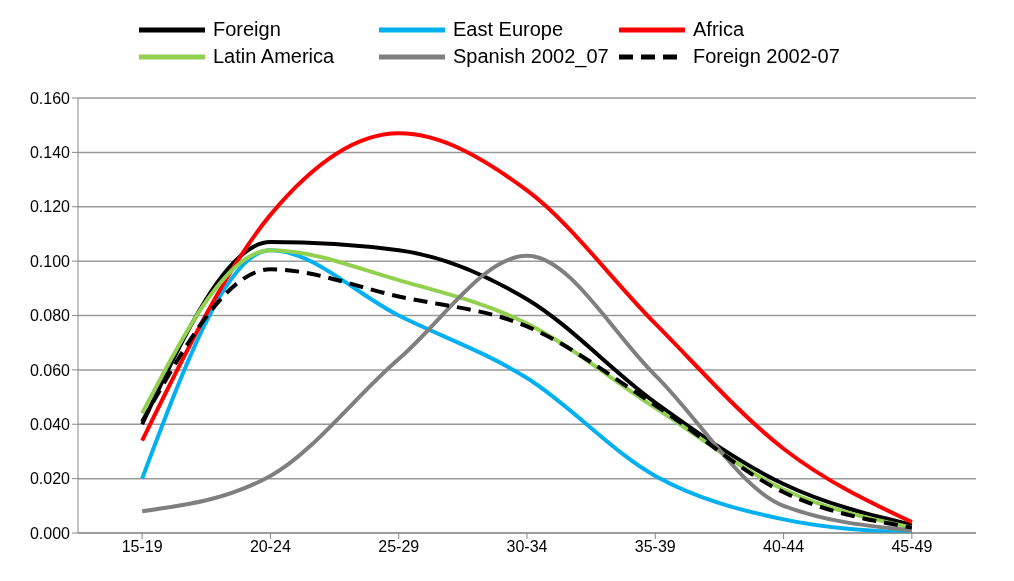 This screenshot has height=581, width=1014. I want to click on x-tick-label: 15-19, so click(142, 547).